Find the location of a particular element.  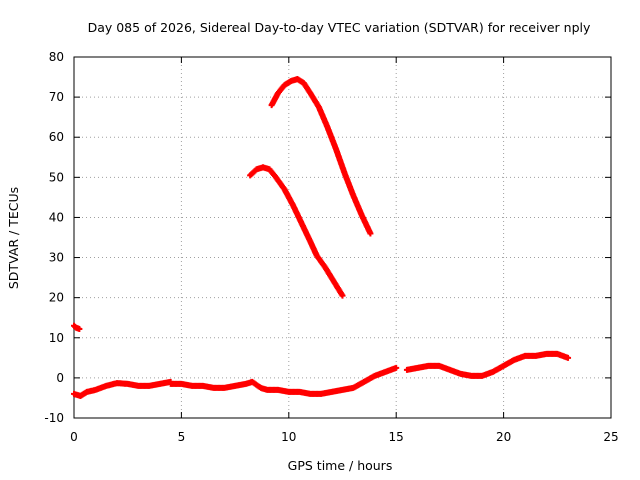

y-tick-label: -10 is located at coordinates (54, 418).